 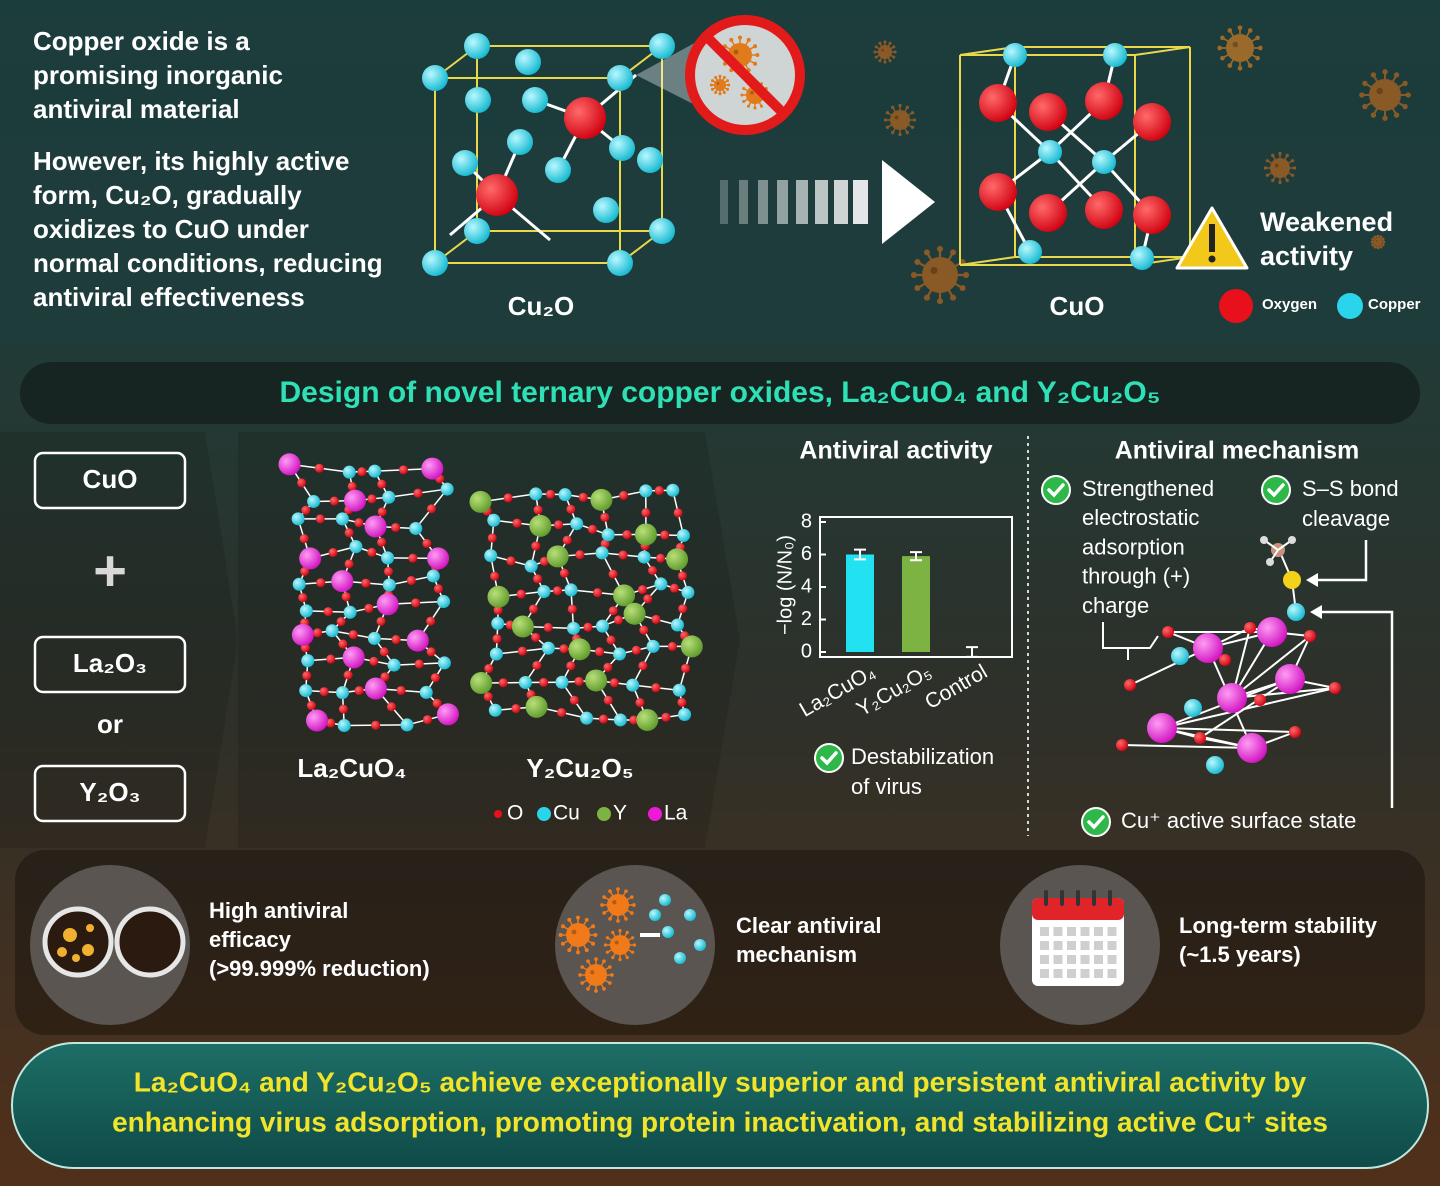 What do you see at coordinates (78, 942) in the screenshot?
I see `petri-dish` at bounding box center [78, 942].